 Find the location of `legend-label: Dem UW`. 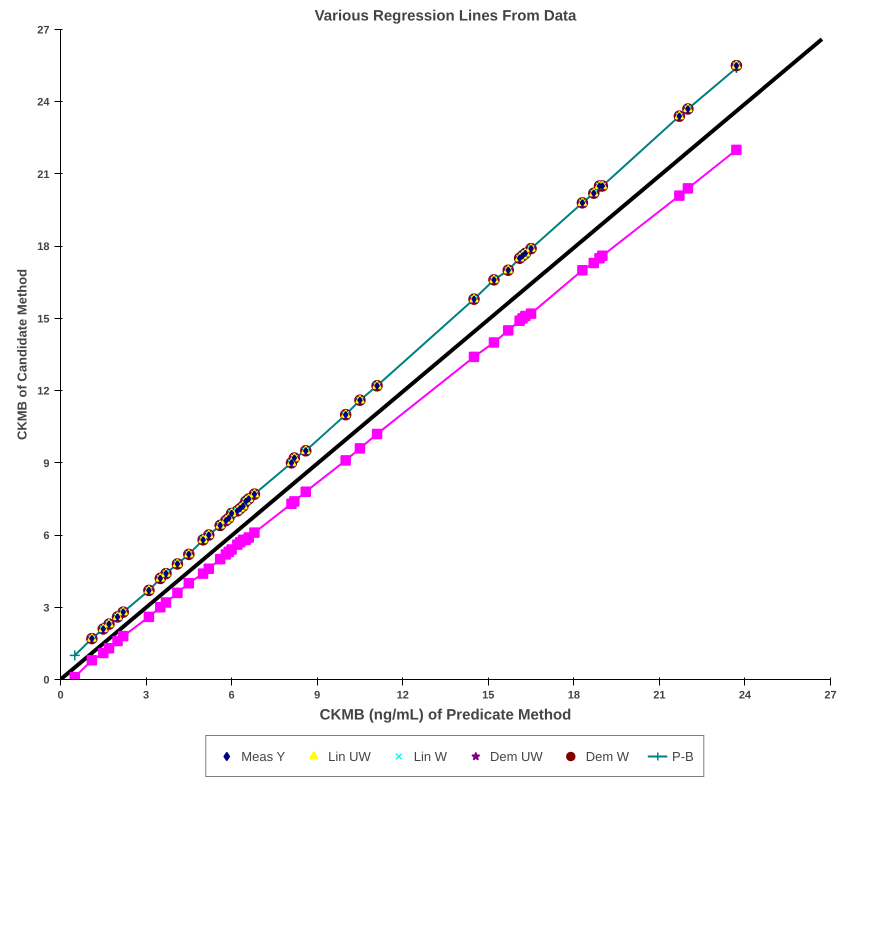

legend-label: Dem UW is located at coordinates (516, 756).